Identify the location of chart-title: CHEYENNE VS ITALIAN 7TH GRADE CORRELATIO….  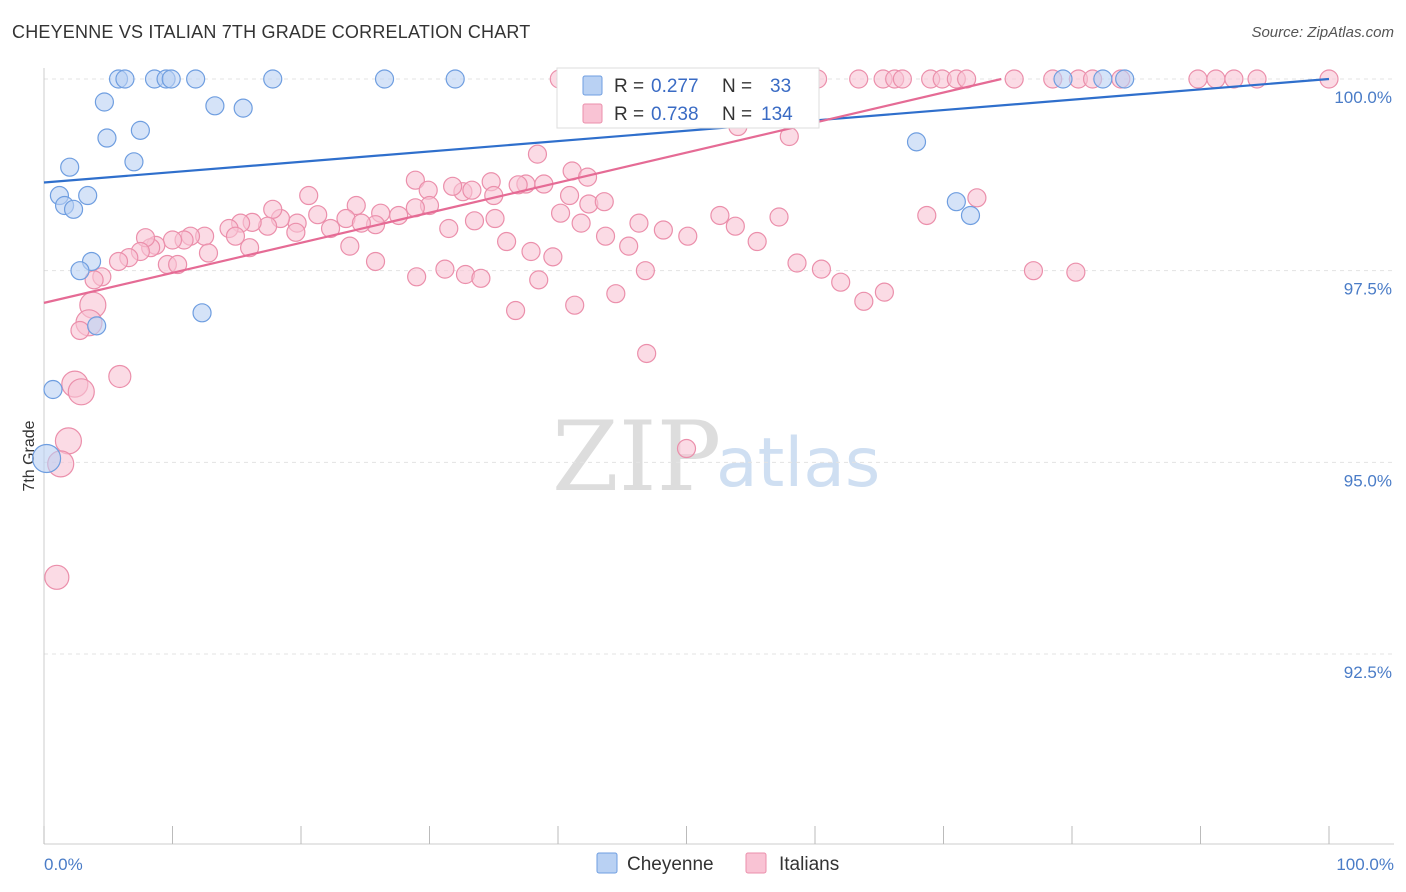
(271, 32).